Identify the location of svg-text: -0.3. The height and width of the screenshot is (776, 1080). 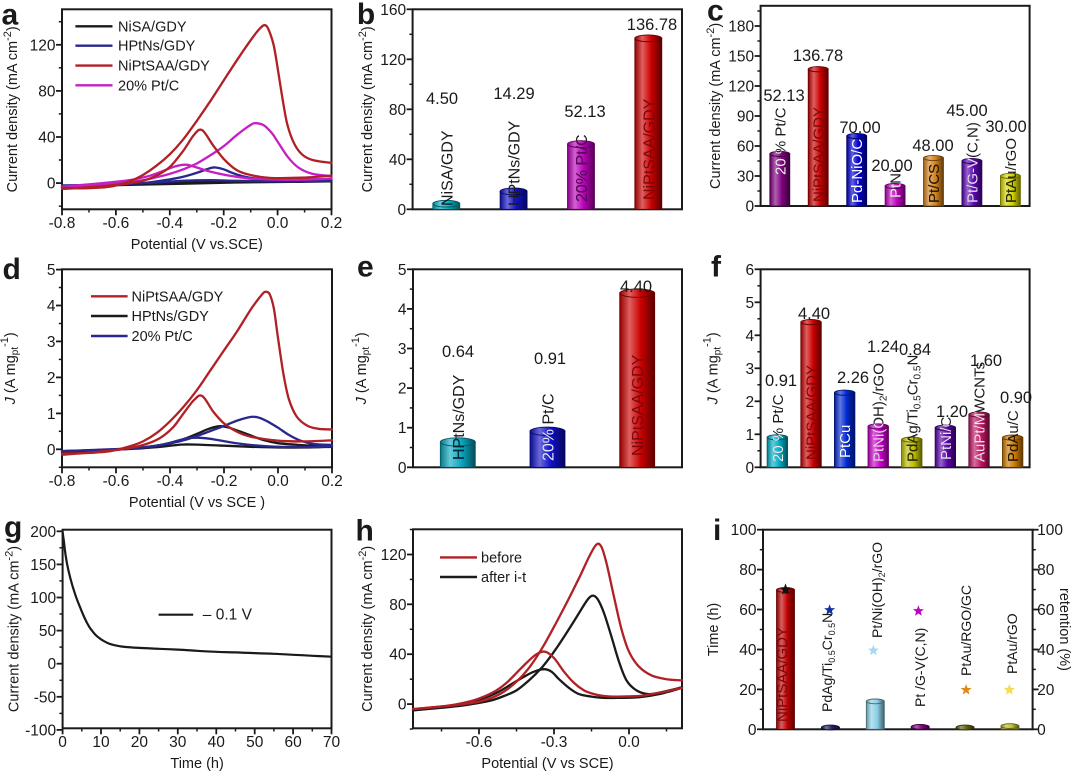
(554, 742).